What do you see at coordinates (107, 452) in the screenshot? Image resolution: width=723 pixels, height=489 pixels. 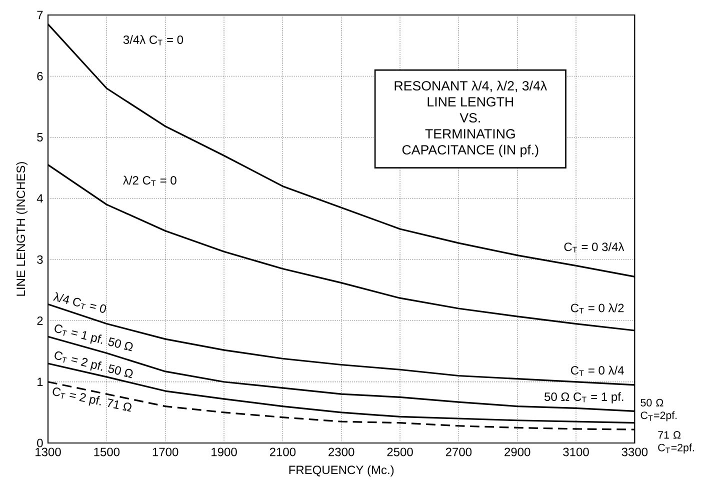 I see `x-tick-label: 1500` at bounding box center [107, 452].